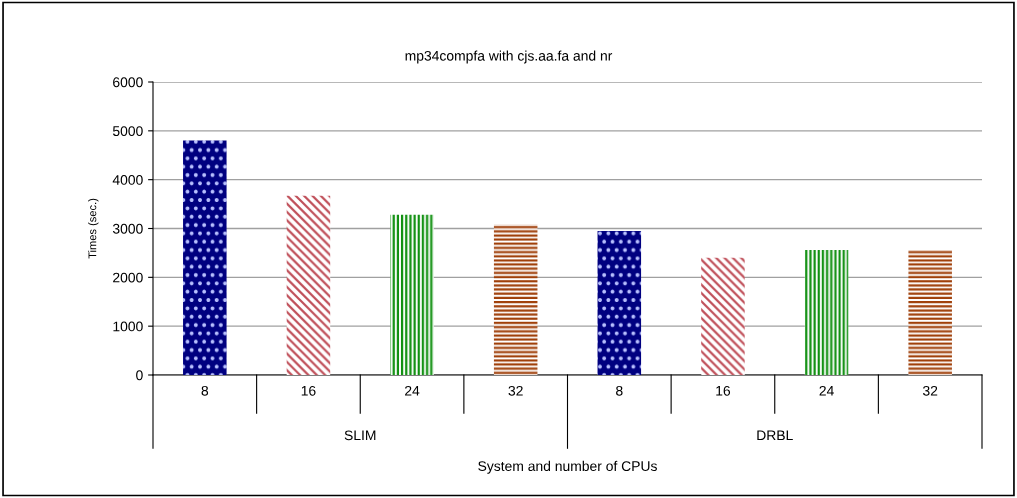 The width and height of the screenshot is (1017, 498). I want to click on y-tick-label: 0, so click(139, 375).